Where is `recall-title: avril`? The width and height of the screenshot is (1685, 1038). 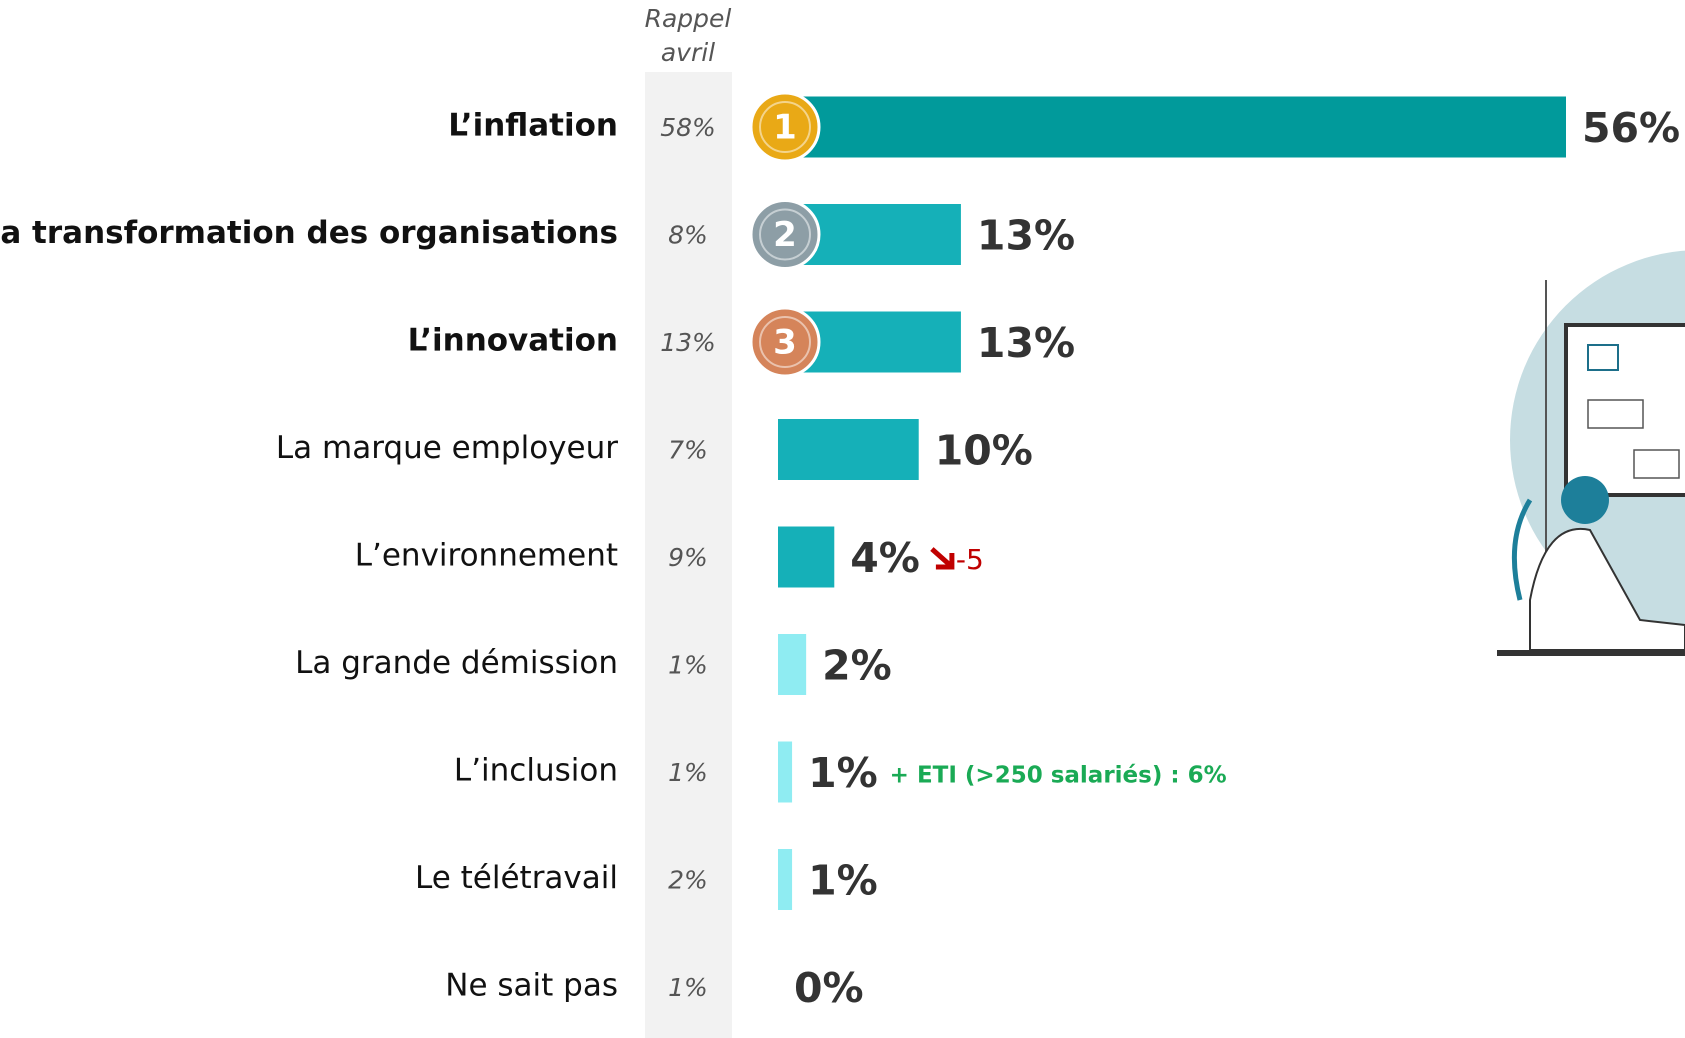
recall-title: avril is located at coordinates (688, 52).